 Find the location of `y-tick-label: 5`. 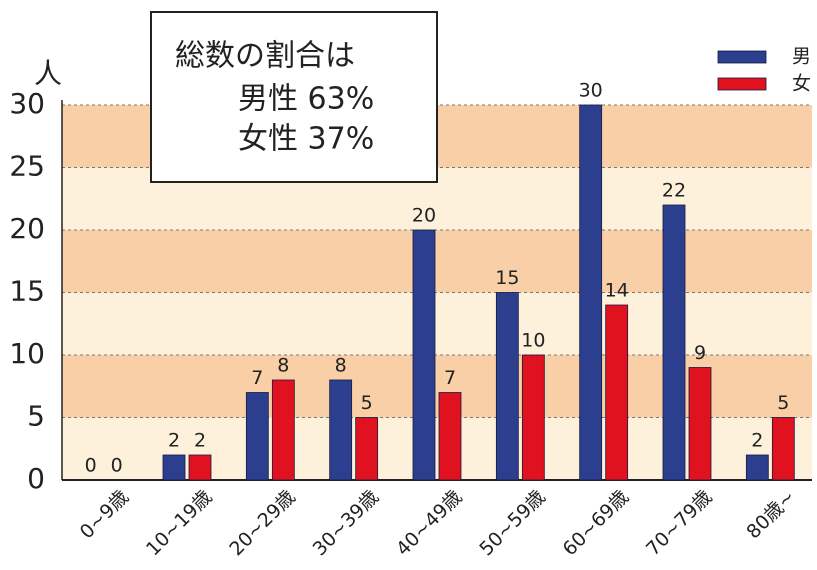

y-tick-label: 5 is located at coordinates (36, 416).